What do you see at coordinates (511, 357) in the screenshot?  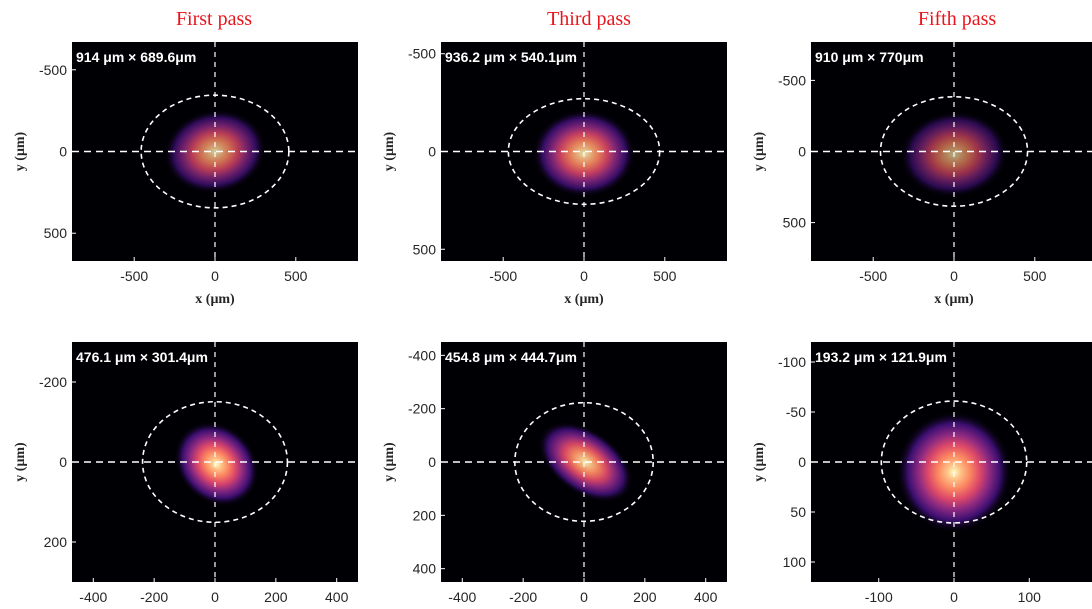 I see `beam-size-label: 454.8 μm × 444.7μm` at bounding box center [511, 357].